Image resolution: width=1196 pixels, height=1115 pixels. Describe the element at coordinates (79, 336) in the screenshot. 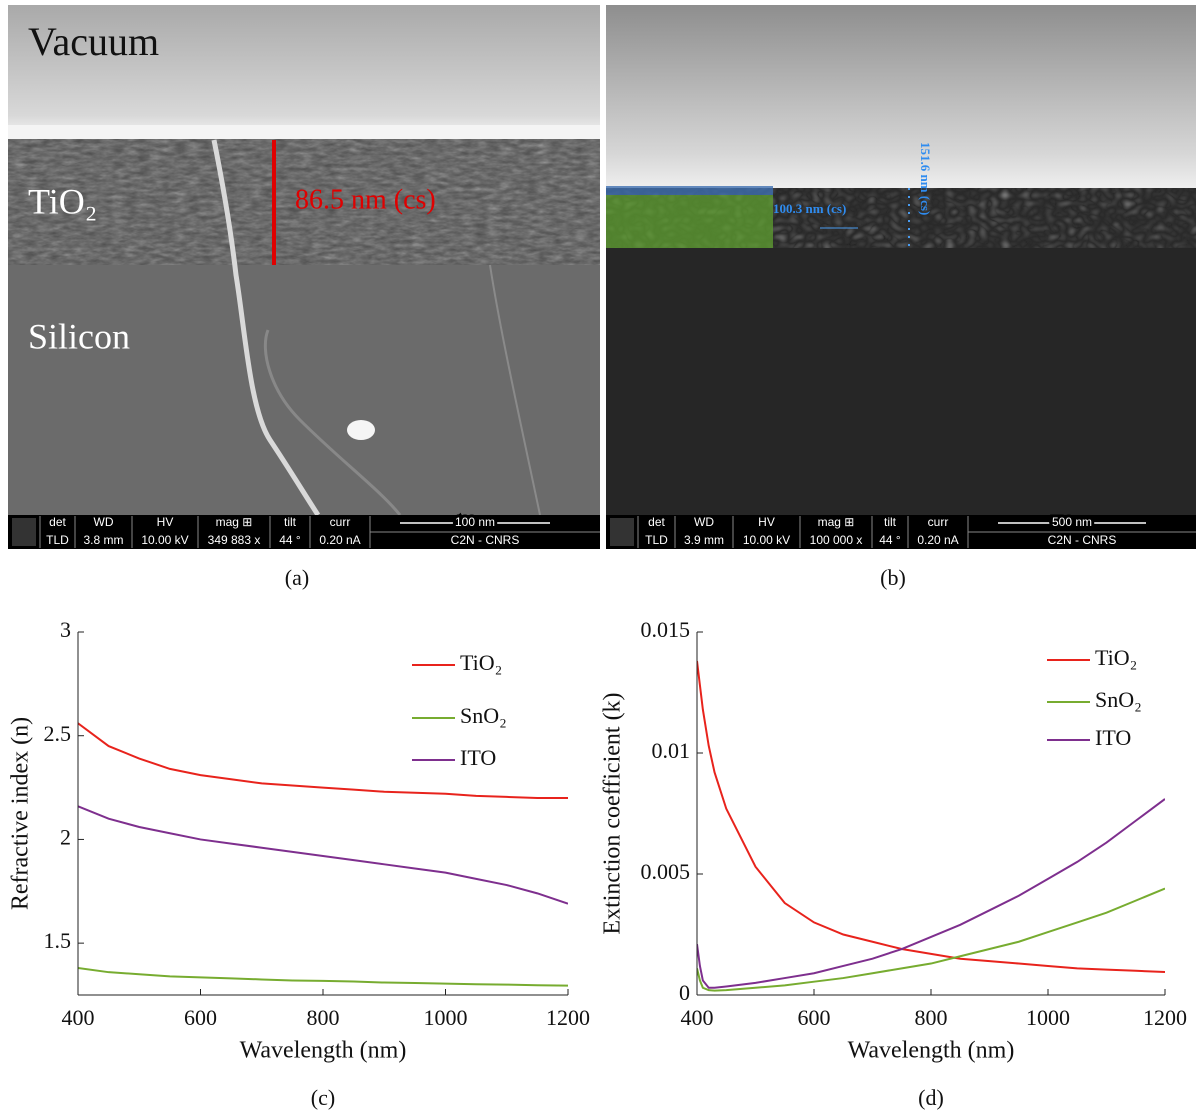

I see `image-label: Silicon` at that location.